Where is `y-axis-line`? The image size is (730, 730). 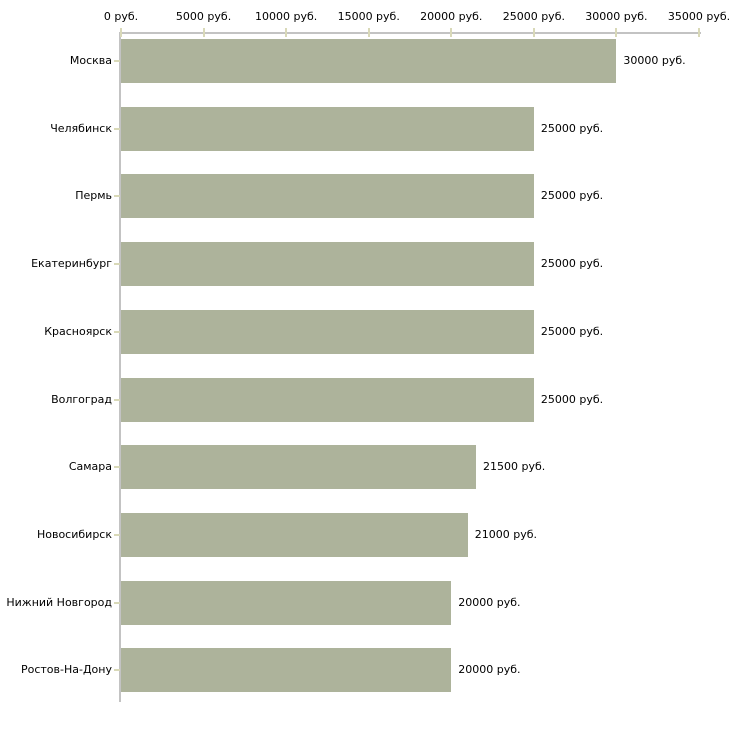
y-axis-line is located at coordinates (120, 367).